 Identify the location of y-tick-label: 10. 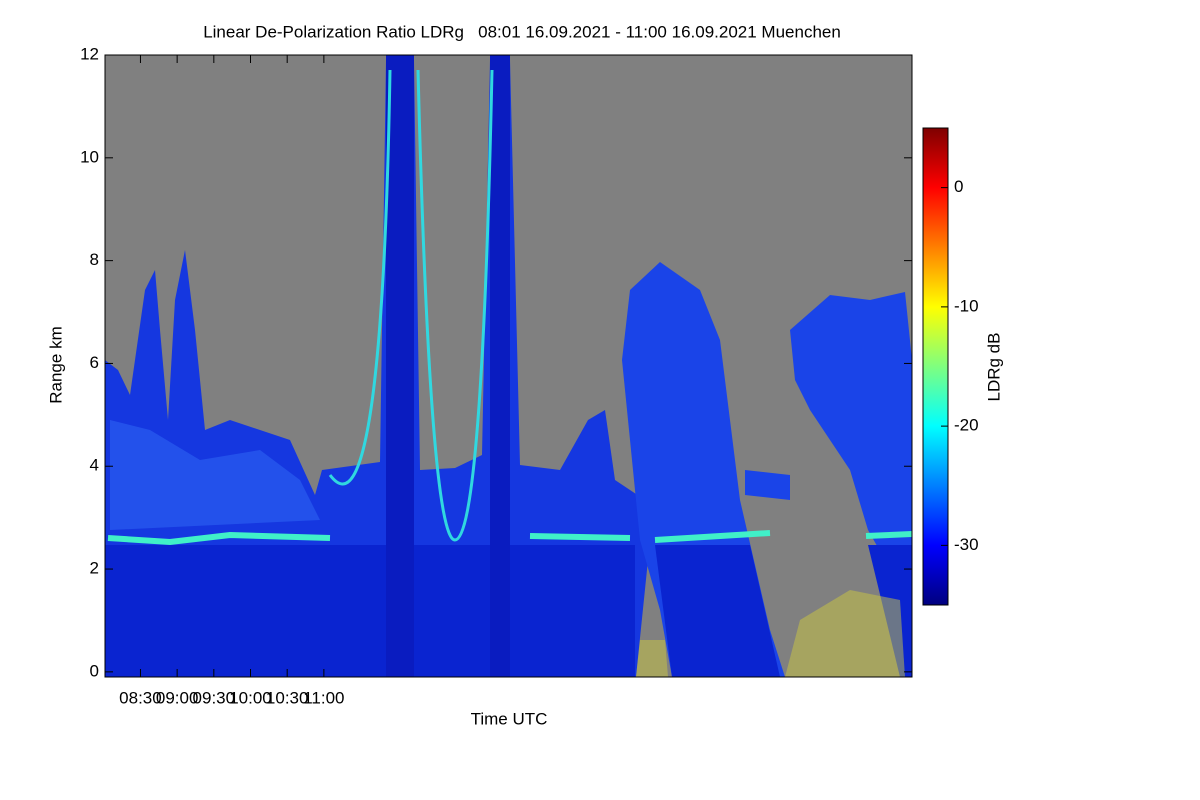
(89, 156).